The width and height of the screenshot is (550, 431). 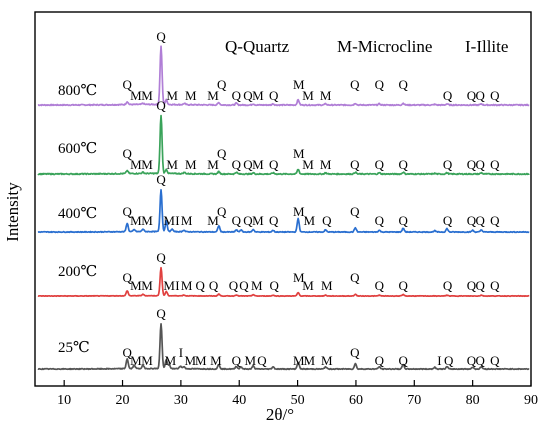 I want to click on legend-illite: I-Illite, so click(x=486, y=46).